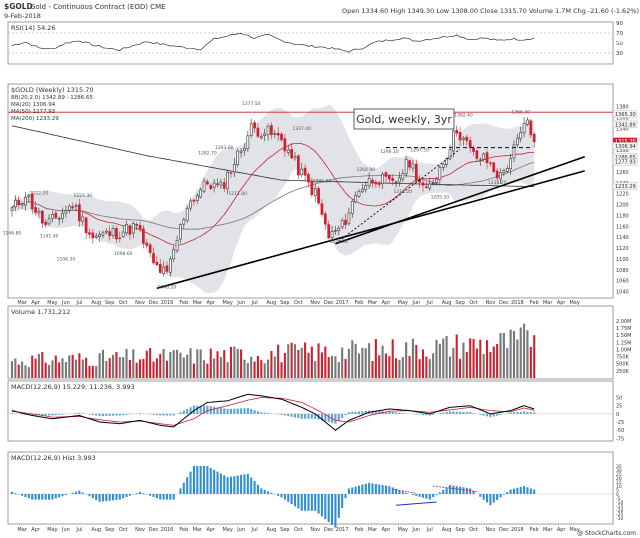  Describe the element at coordinates (273, 412) in the screenshot. I see `macd-line` at that location.